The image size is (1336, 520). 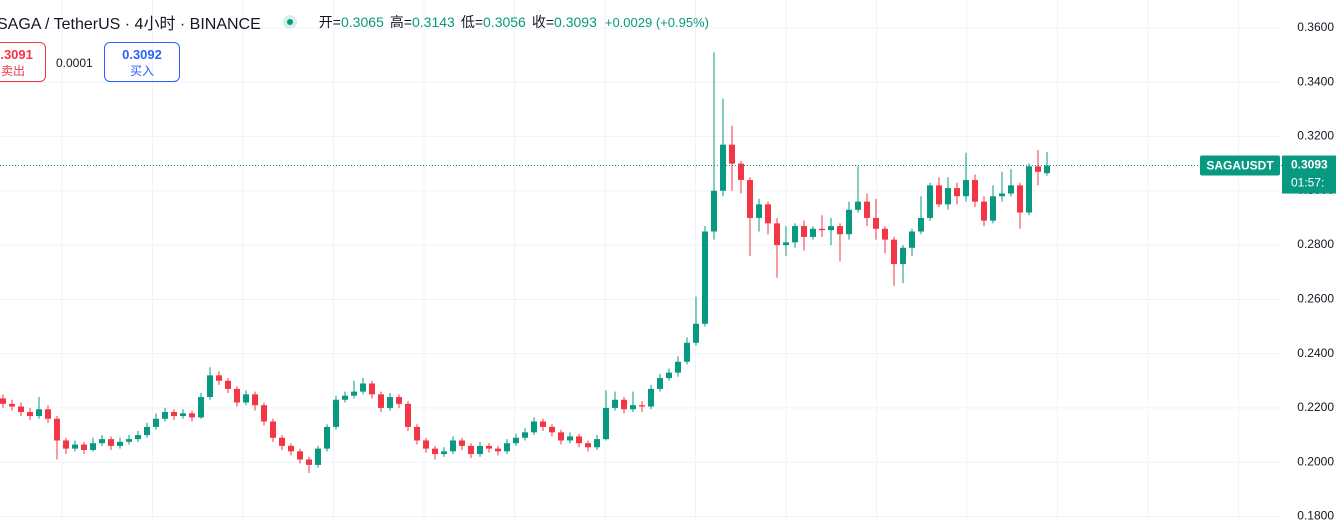 I want to click on legend-label: 高=, so click(x=400, y=22).